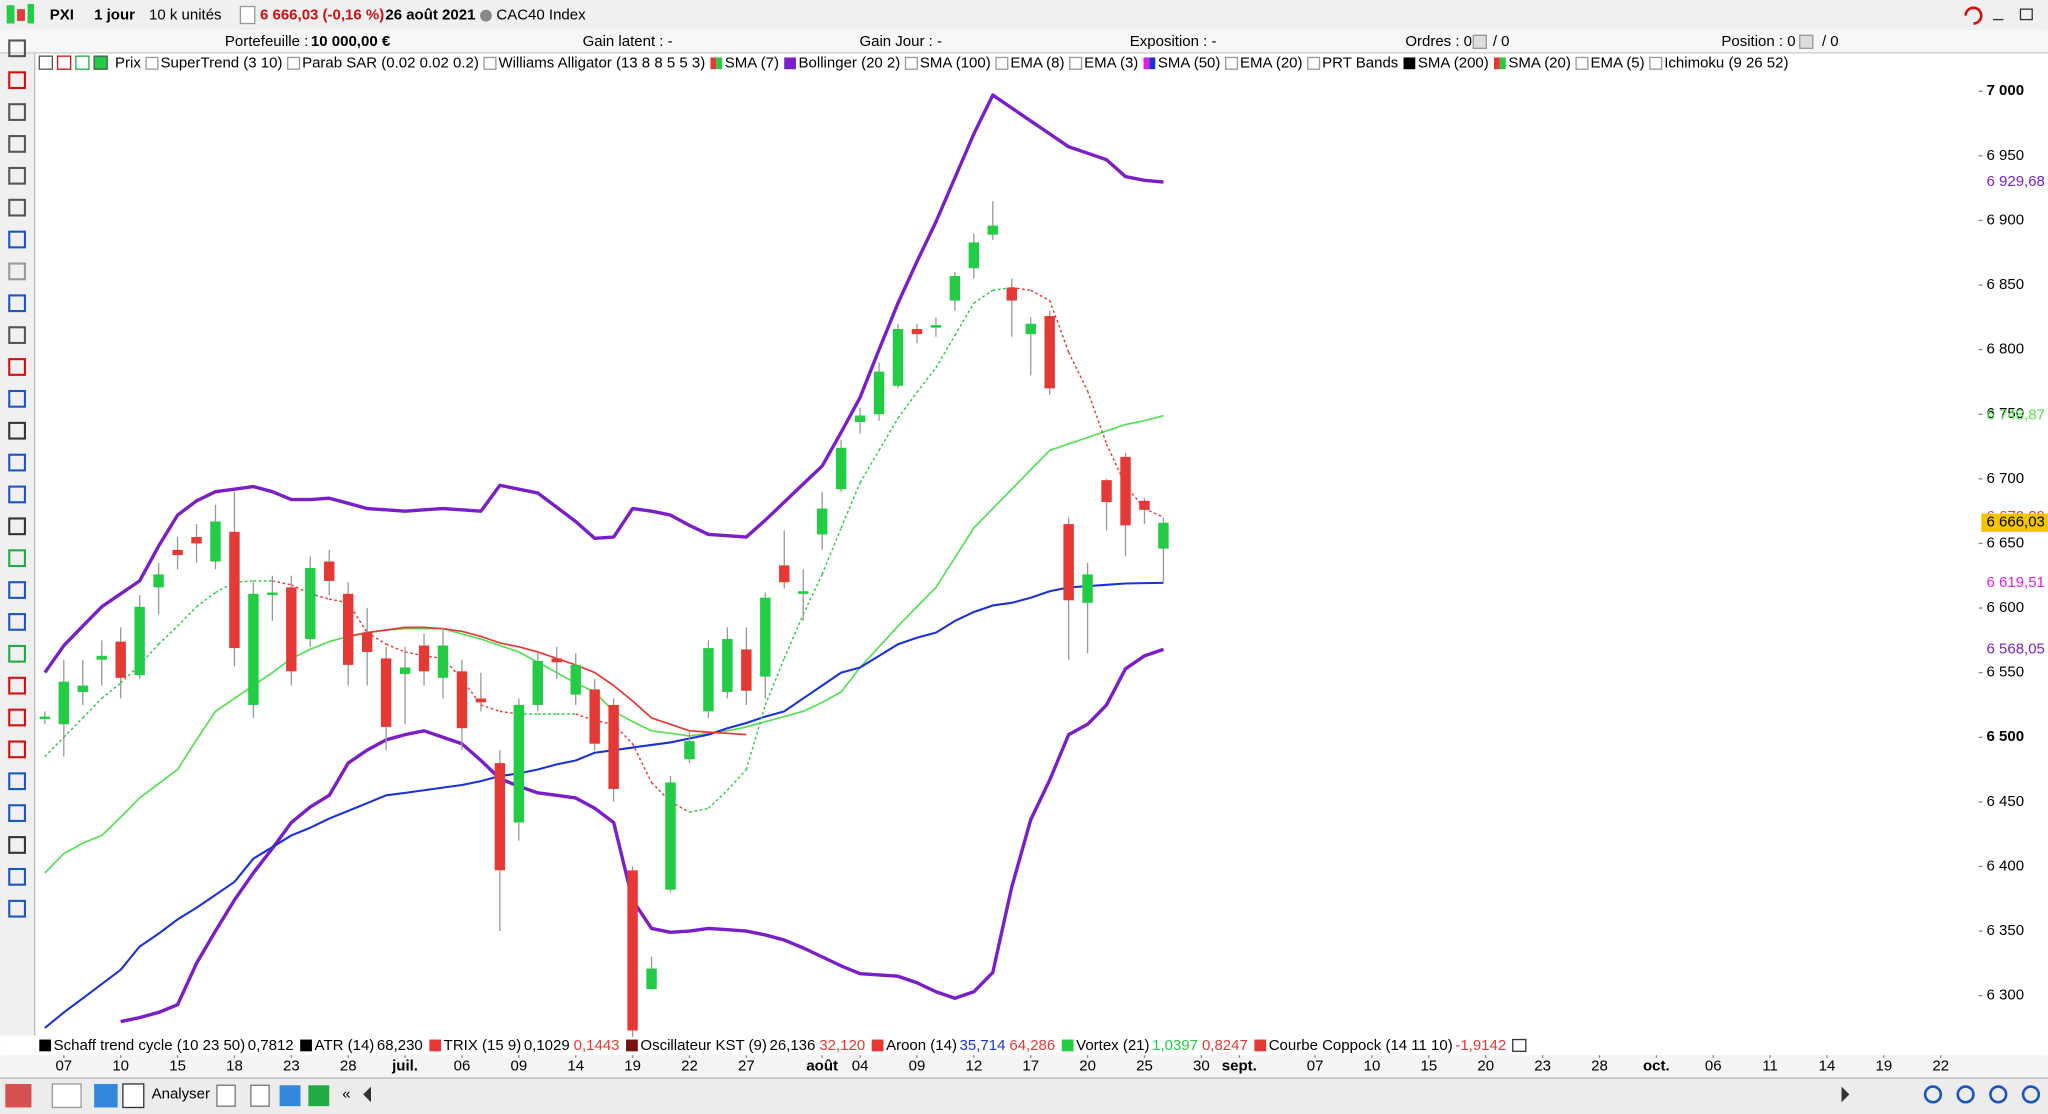 This screenshot has height=1114, width=2048. Describe the element at coordinates (850, 62) in the screenshot. I see `legend-item: Bollinger (20 2)` at that location.